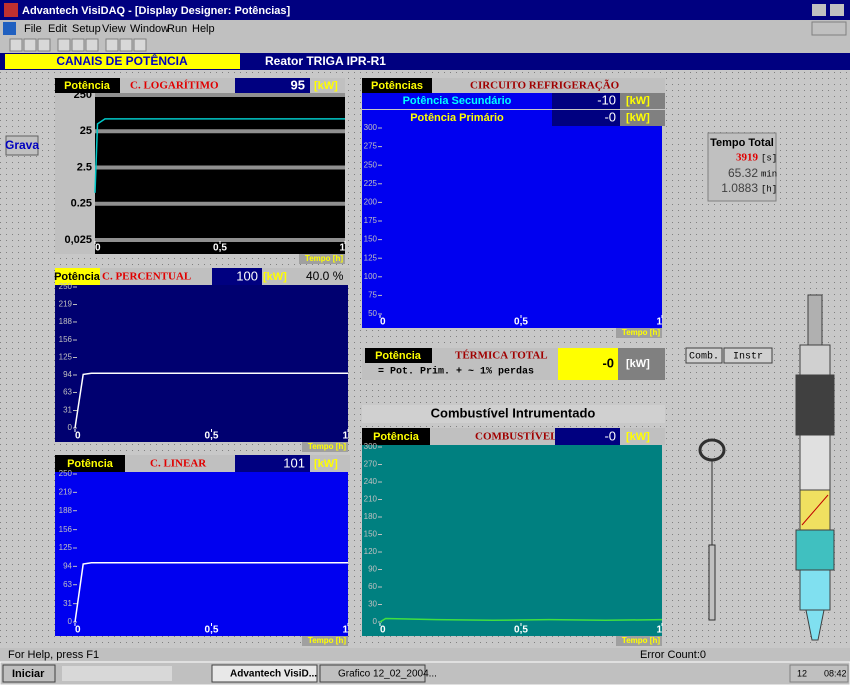 Image resolution: width=850 pixels, height=685 pixels. What do you see at coordinates (67, 410) in the screenshot?
I see `y-tick-label: 31` at bounding box center [67, 410].